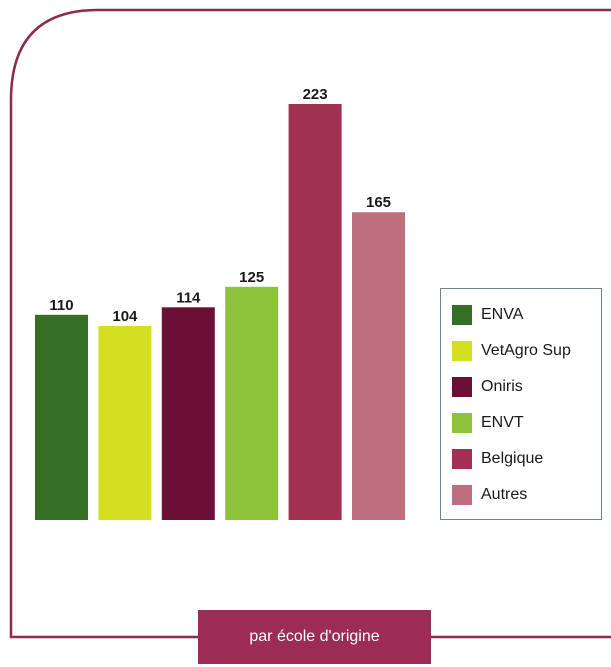 The image size is (611, 667). What do you see at coordinates (188, 297) in the screenshot?
I see `data-label-oniris: 114` at bounding box center [188, 297].